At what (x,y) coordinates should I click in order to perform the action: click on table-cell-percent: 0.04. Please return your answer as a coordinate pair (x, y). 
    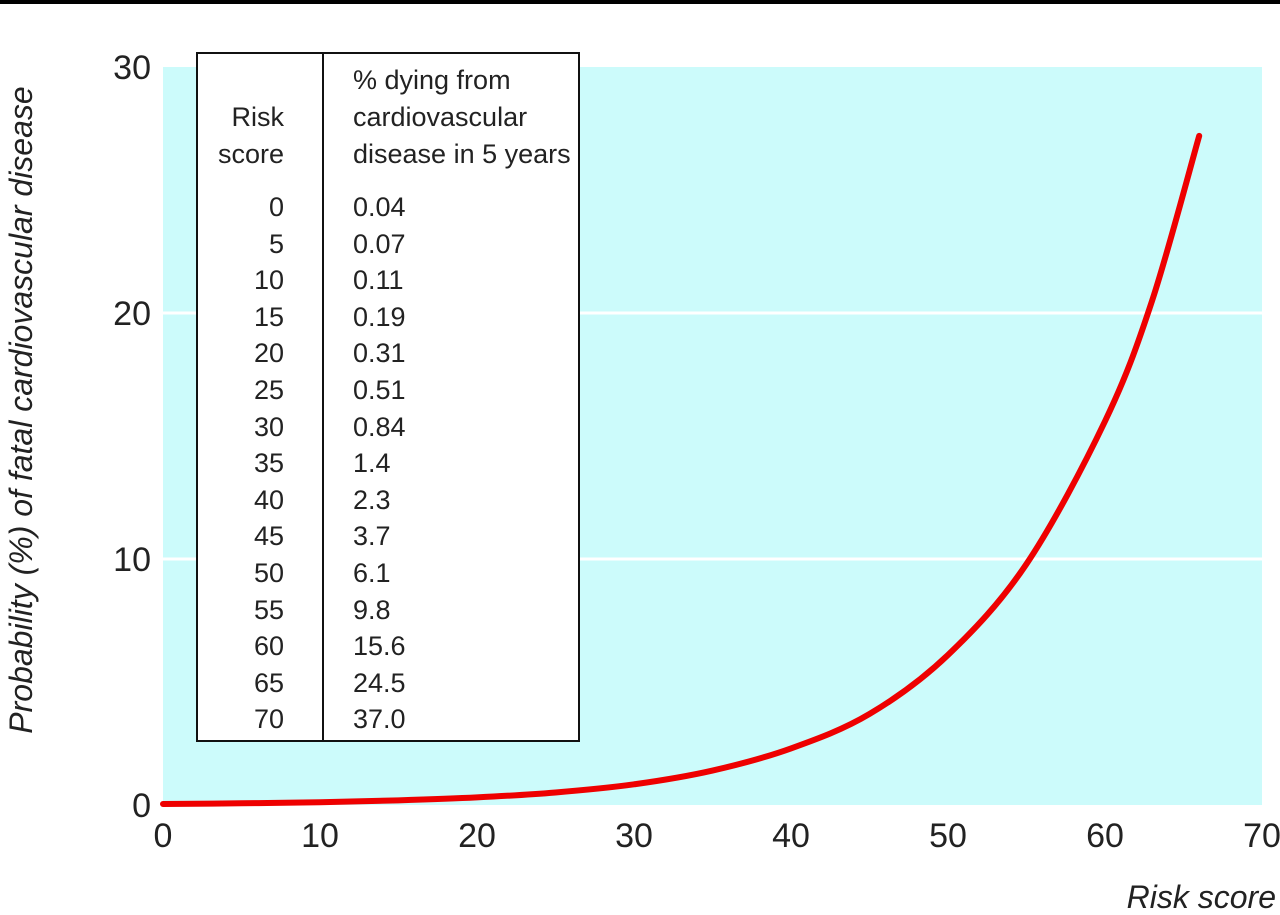
    Looking at the image, I should click on (379, 207).